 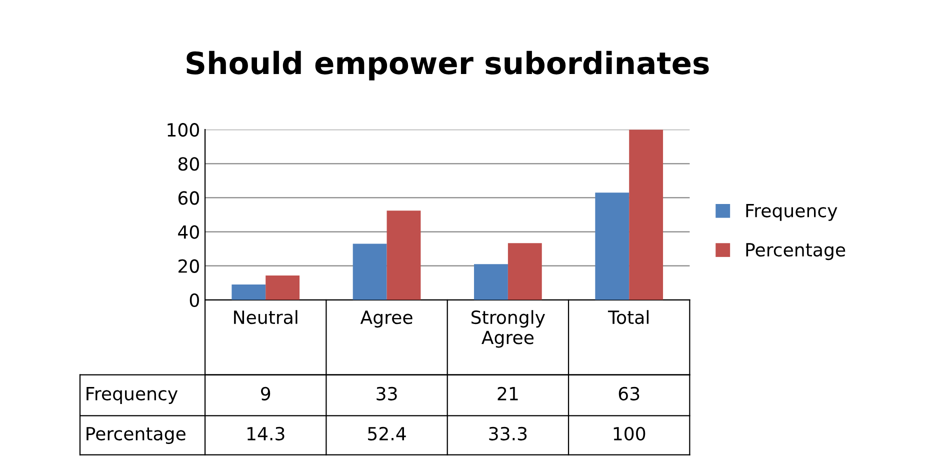 I want to click on data-label: 63, so click(x=629, y=393).